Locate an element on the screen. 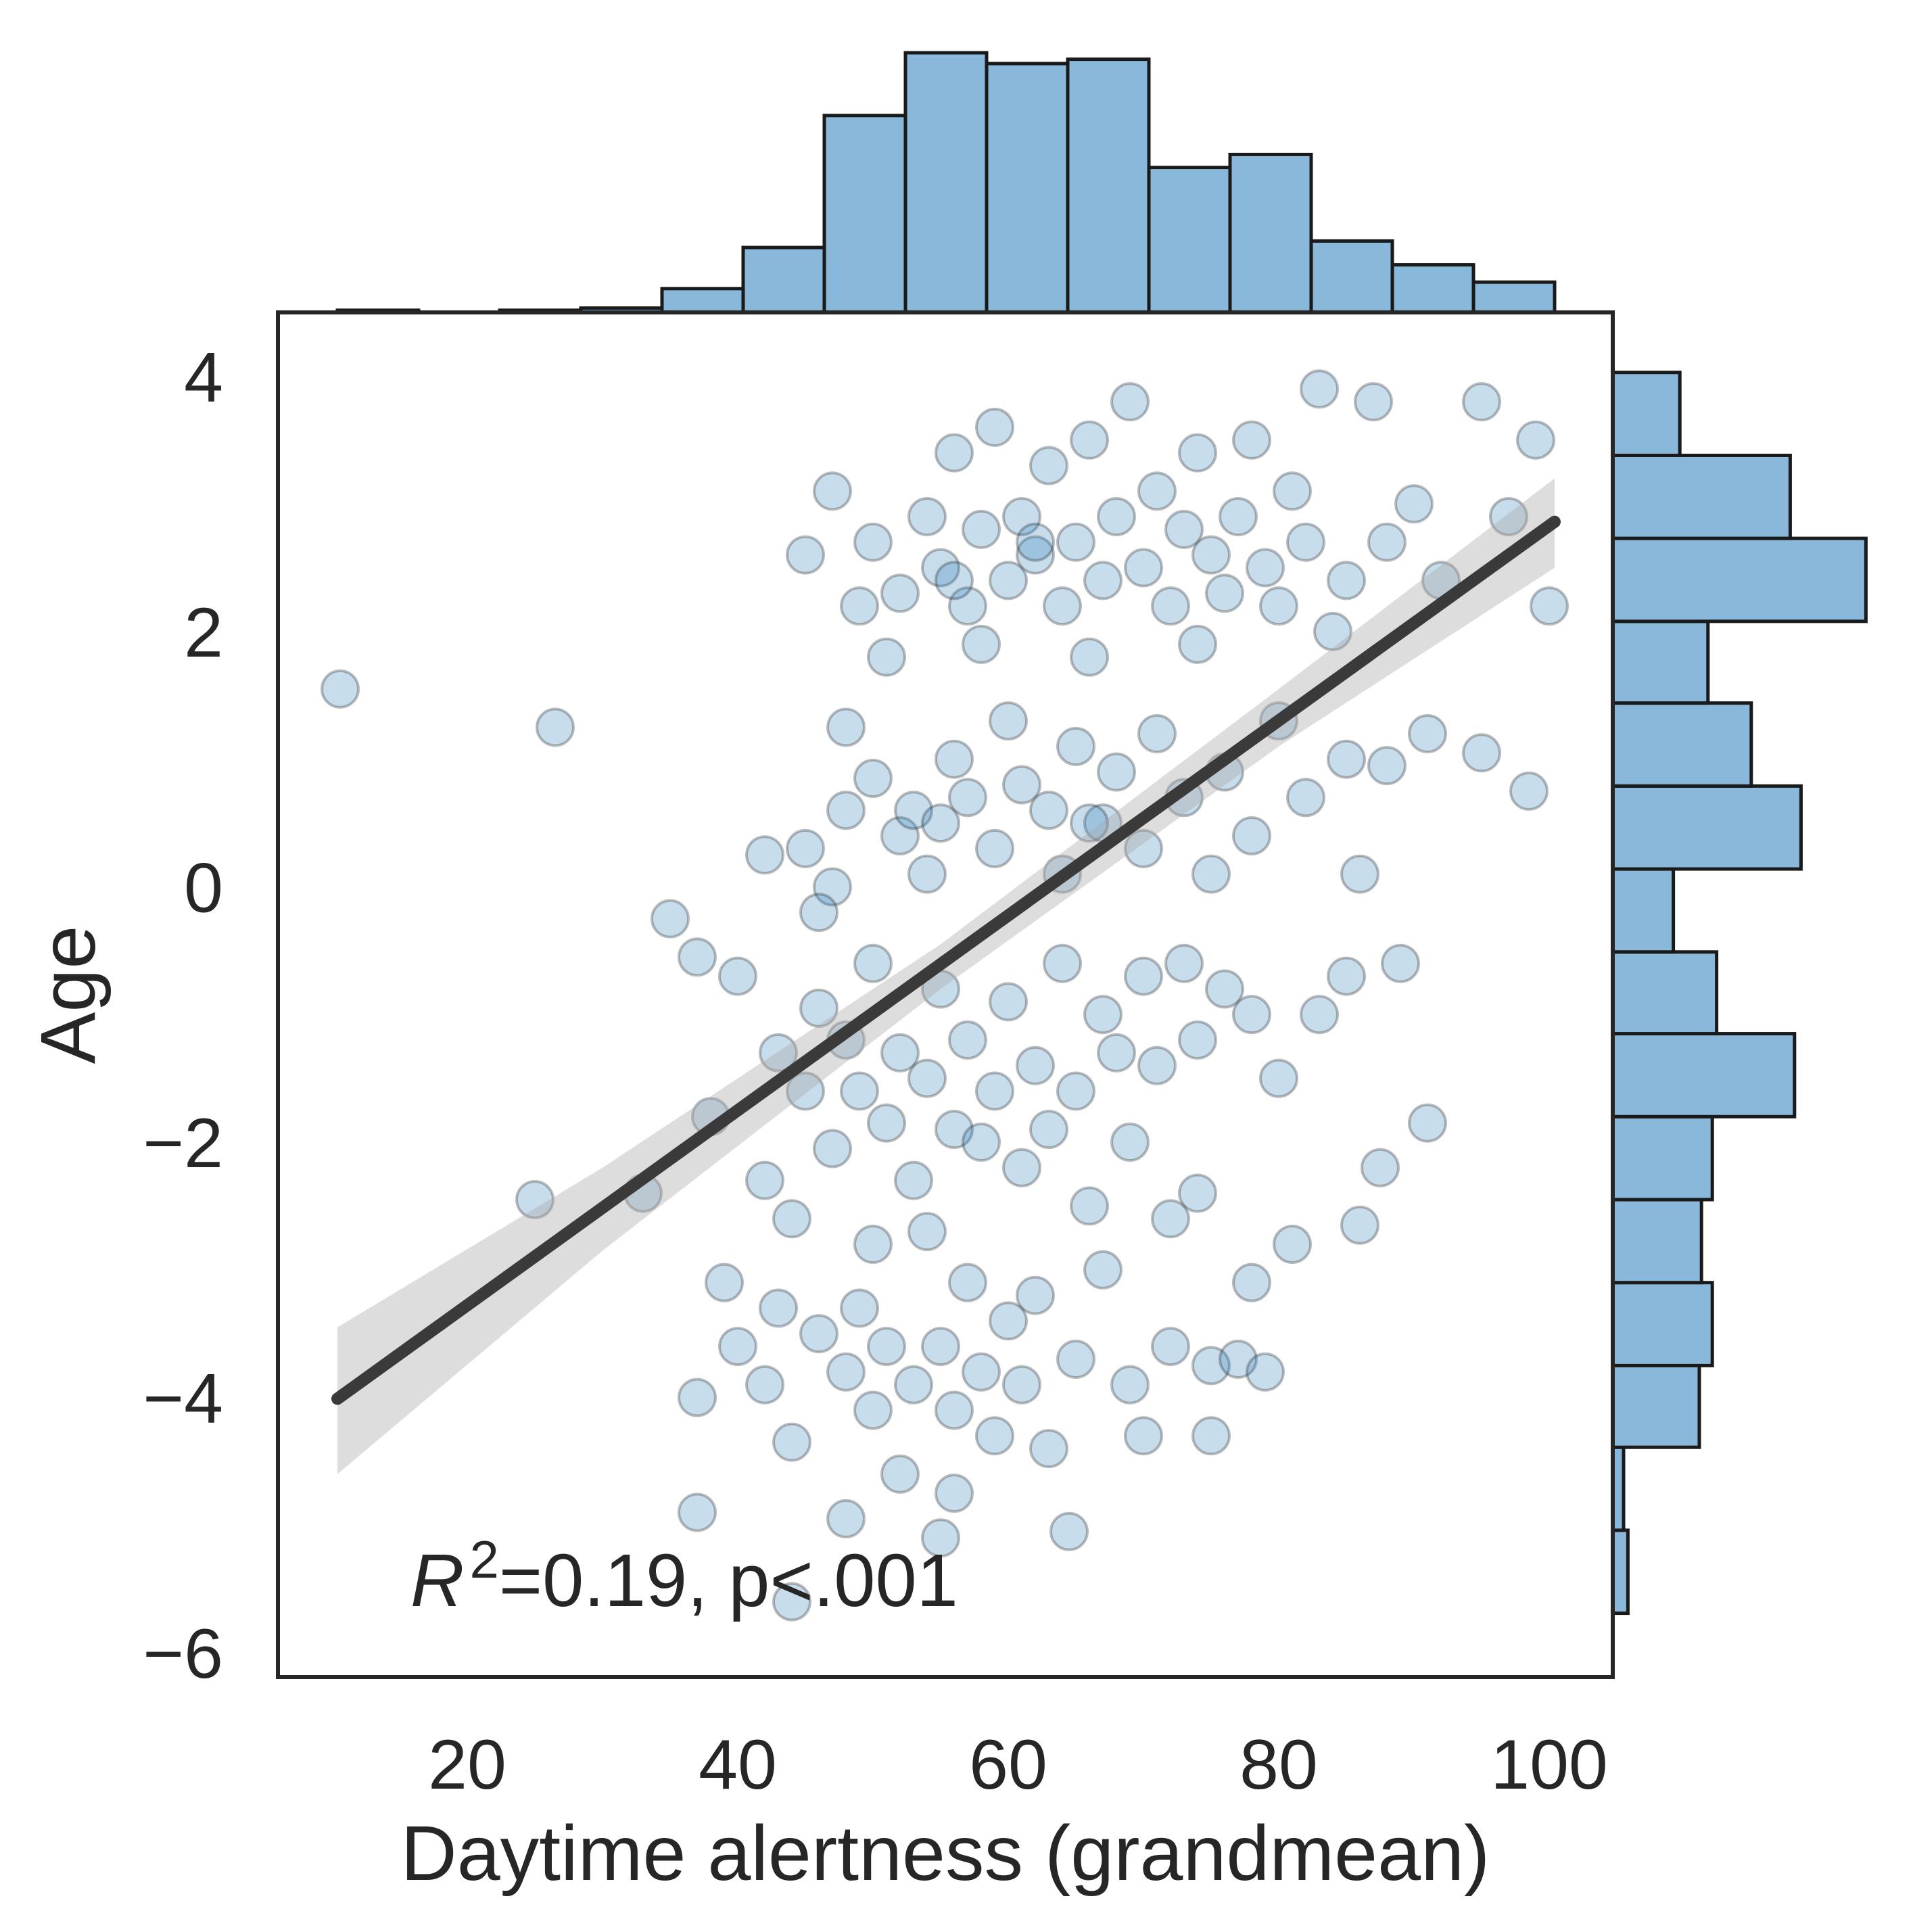 Image resolution: width=1913 pixels, height=1932 pixels. y-tick-label: 0 is located at coordinates (203, 888).